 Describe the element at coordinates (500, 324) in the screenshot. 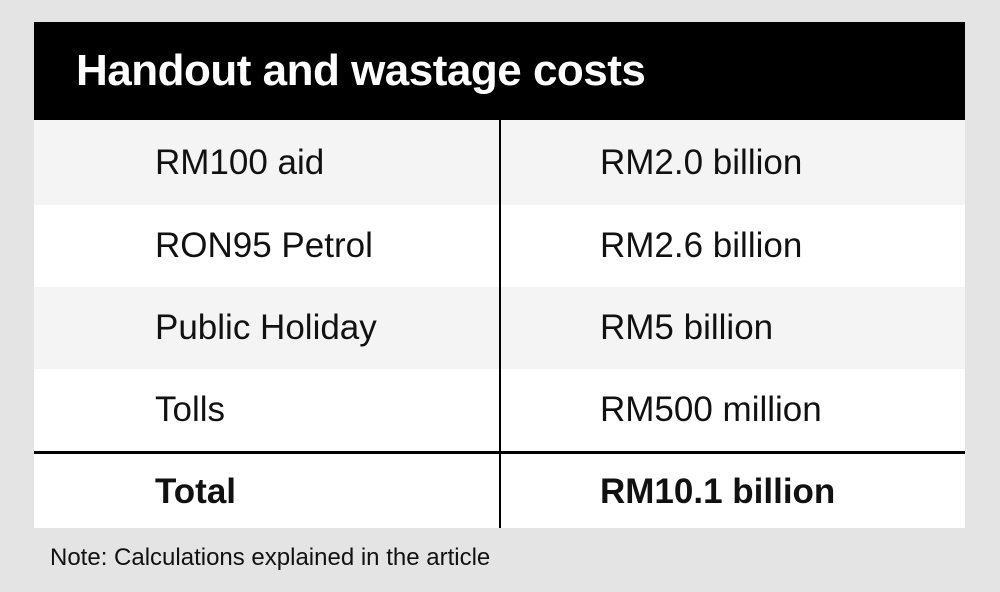

I see `column-divider` at that location.